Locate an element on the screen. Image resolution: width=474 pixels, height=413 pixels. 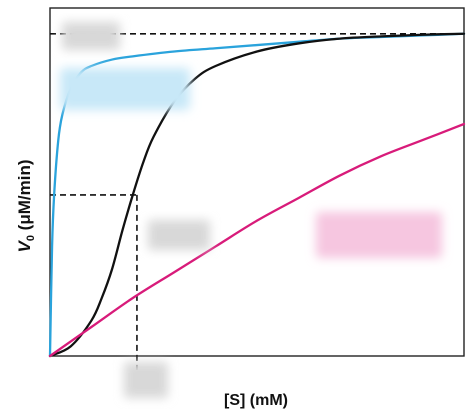
y-axis-label: V0 (μM/min) is located at coordinates (26, 205).